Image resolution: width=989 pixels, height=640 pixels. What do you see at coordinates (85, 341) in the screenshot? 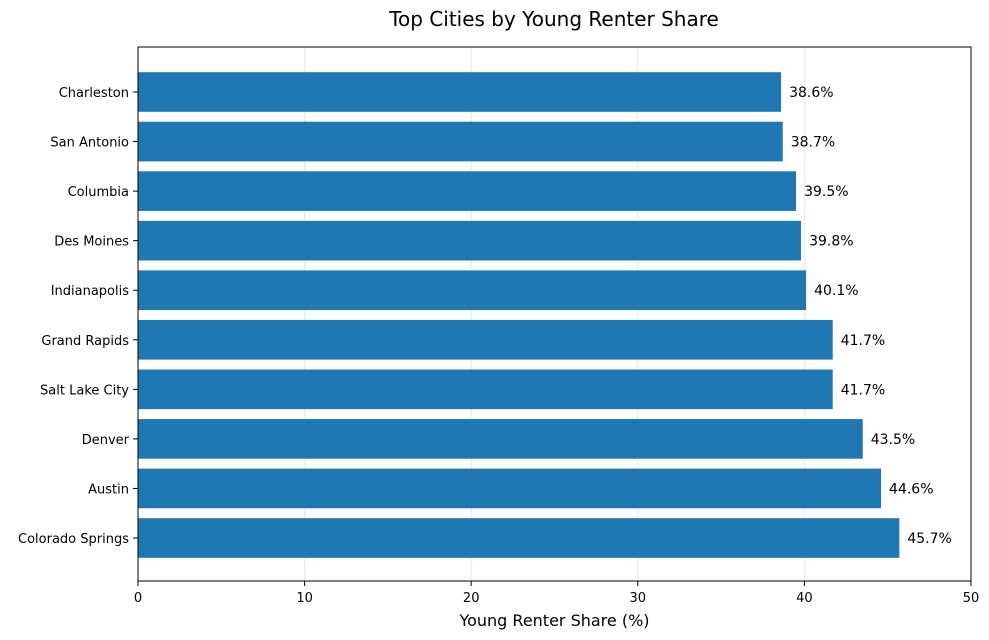
I see `category-label: Grand Rapids` at bounding box center [85, 341].